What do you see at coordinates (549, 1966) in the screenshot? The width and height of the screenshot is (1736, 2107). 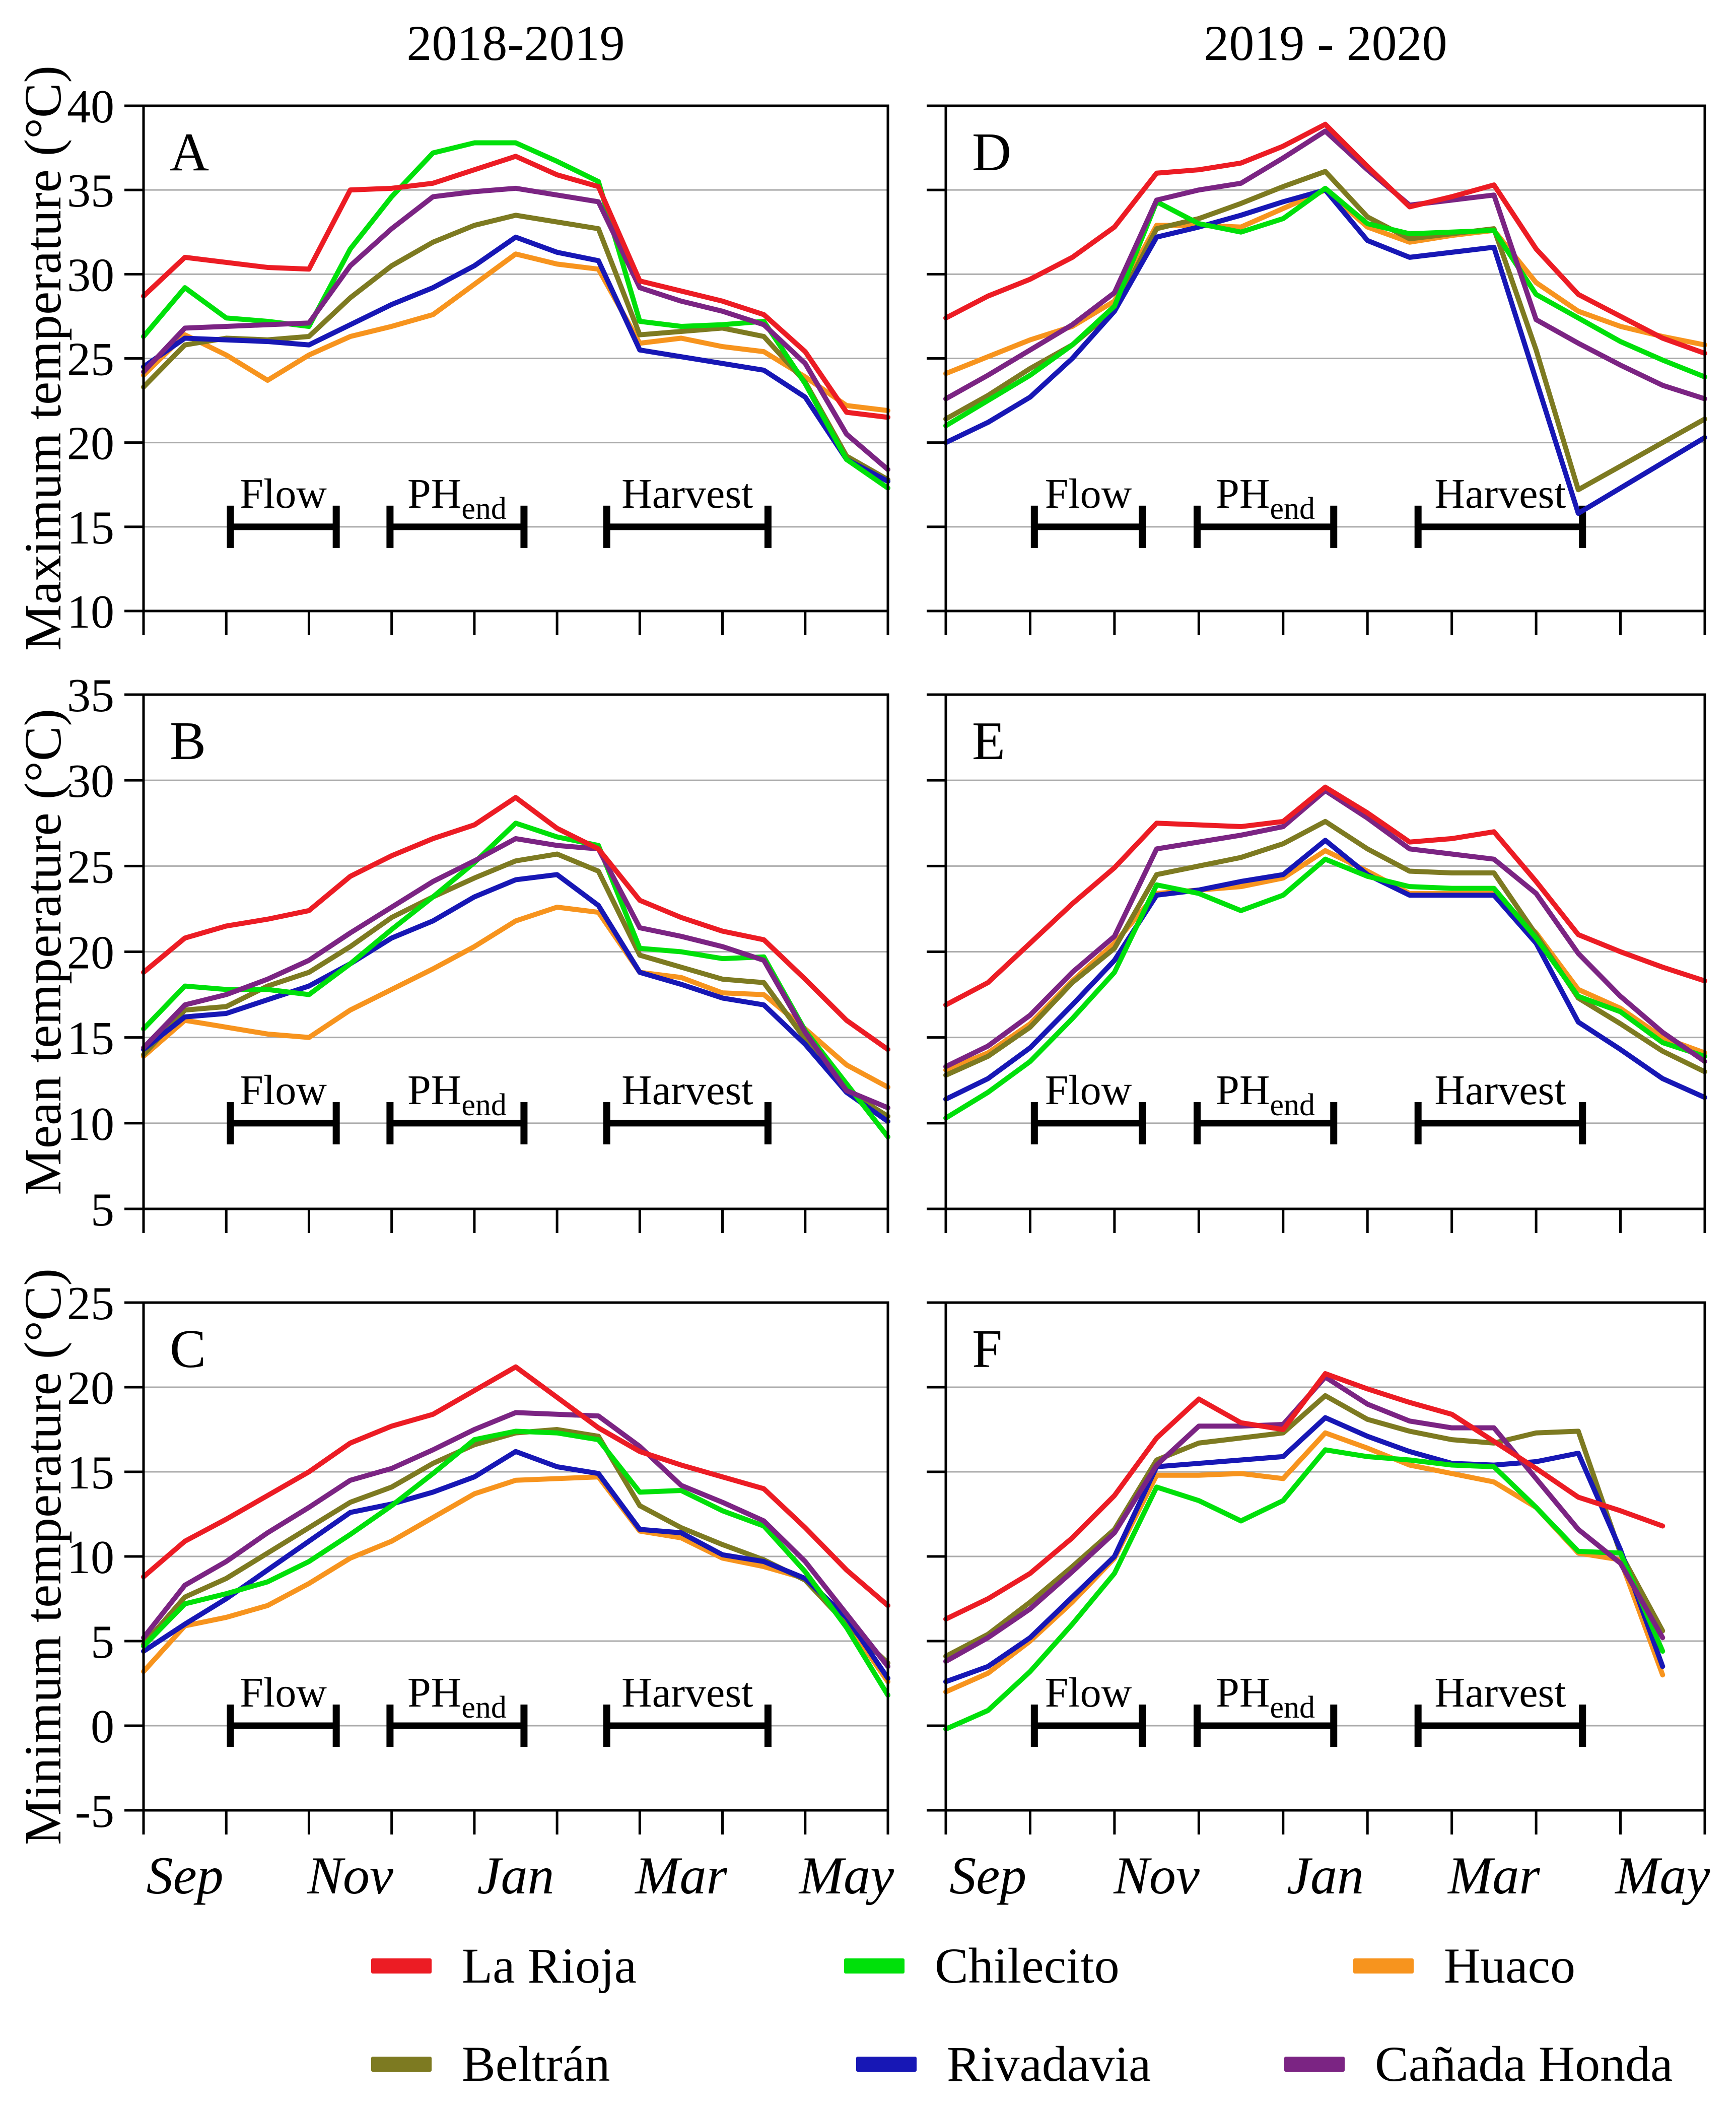 I see `legend-label-la-rioja: La Rioja` at bounding box center [549, 1966].